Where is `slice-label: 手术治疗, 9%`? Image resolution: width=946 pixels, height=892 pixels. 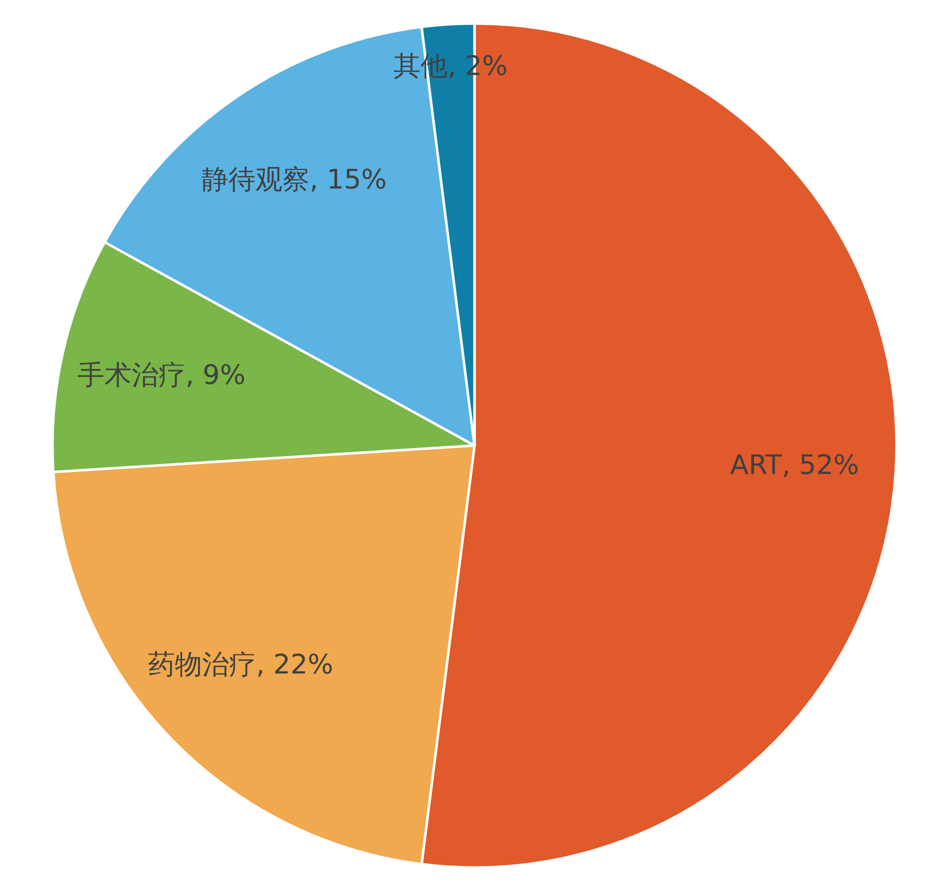 slice-label: 手术治疗, 9% is located at coordinates (162, 376).